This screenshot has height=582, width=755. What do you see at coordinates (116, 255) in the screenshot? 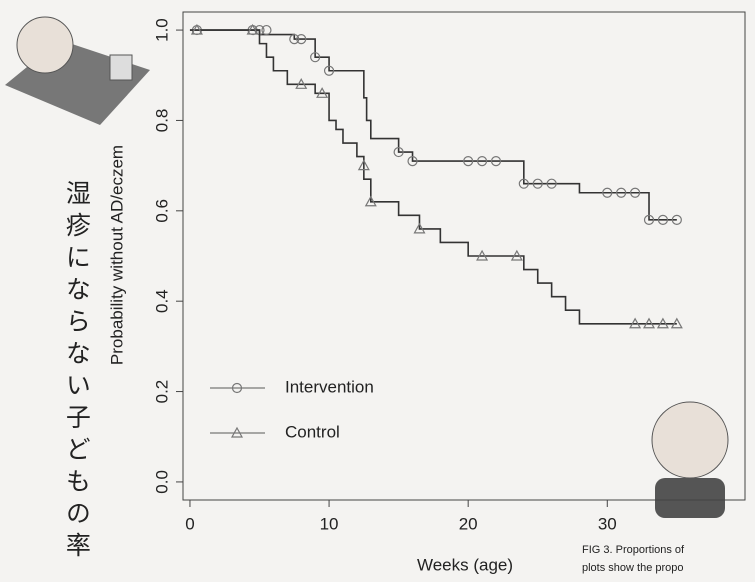
I see `y-axis-label: Probability without AD/eczem` at bounding box center [116, 255].